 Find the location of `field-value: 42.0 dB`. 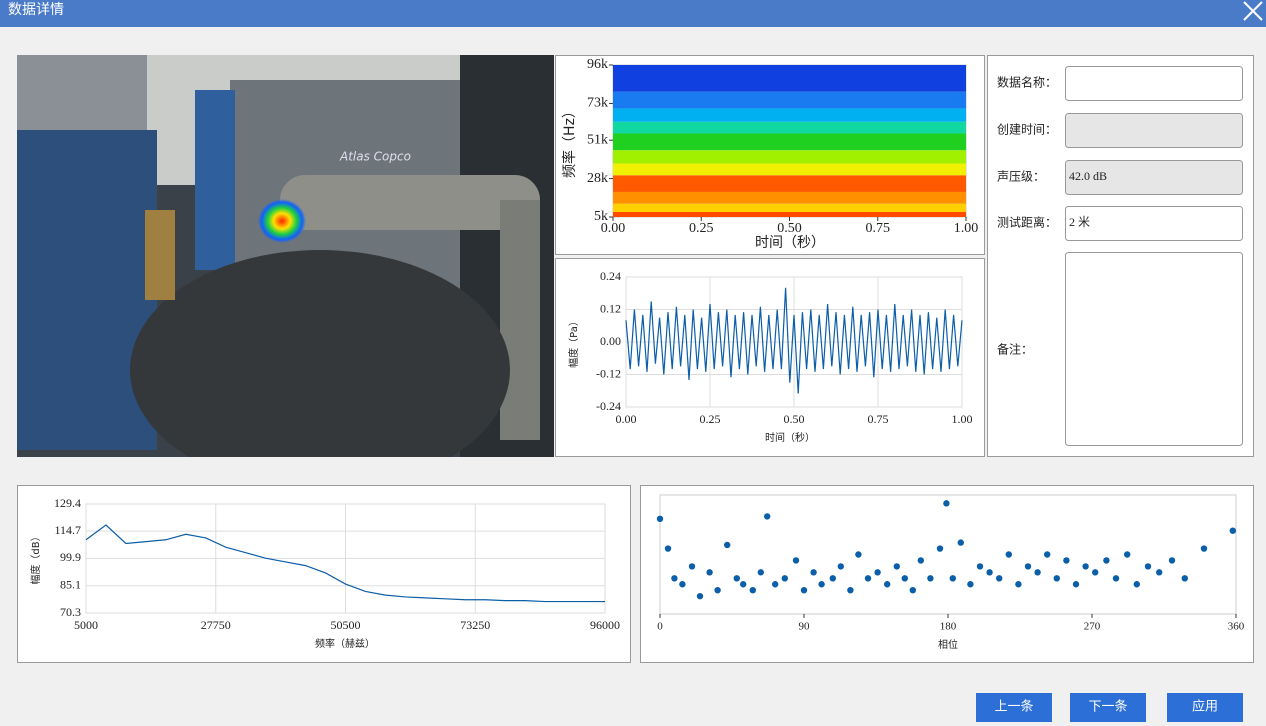

field-value: 42.0 dB is located at coordinates (1088, 176).